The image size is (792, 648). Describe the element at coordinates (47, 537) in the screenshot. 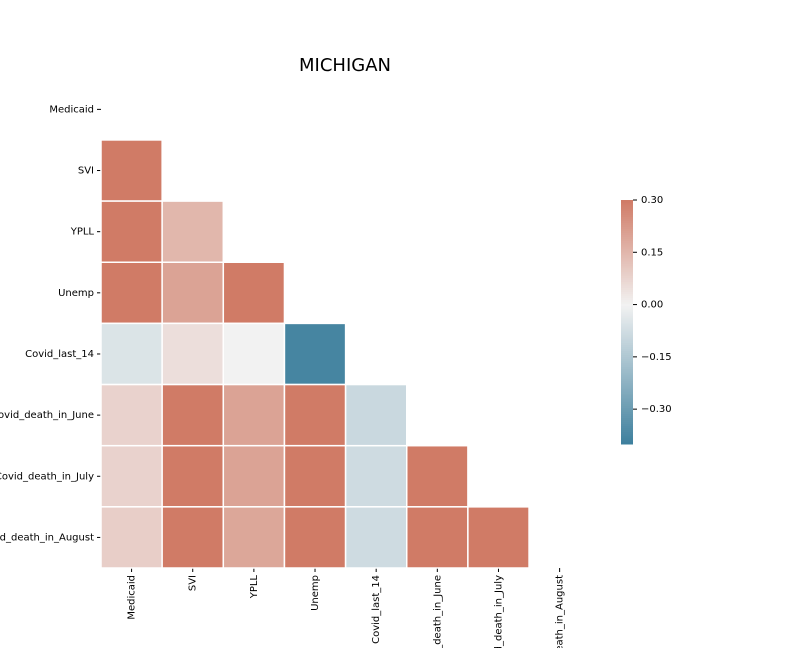

I see `y-tick-label: Covid_death_in_August` at that location.